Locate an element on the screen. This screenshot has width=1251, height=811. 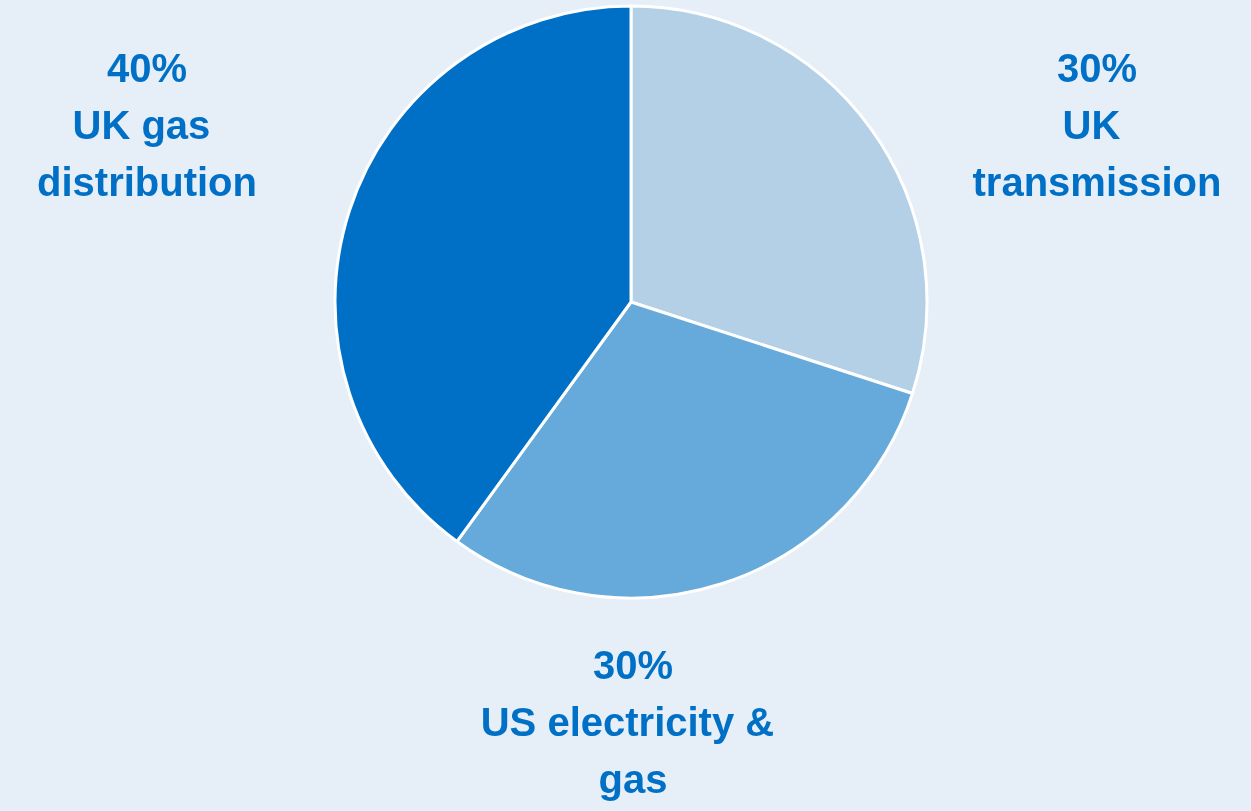
slice-label: UK transmission is located at coordinates (1097, 153).